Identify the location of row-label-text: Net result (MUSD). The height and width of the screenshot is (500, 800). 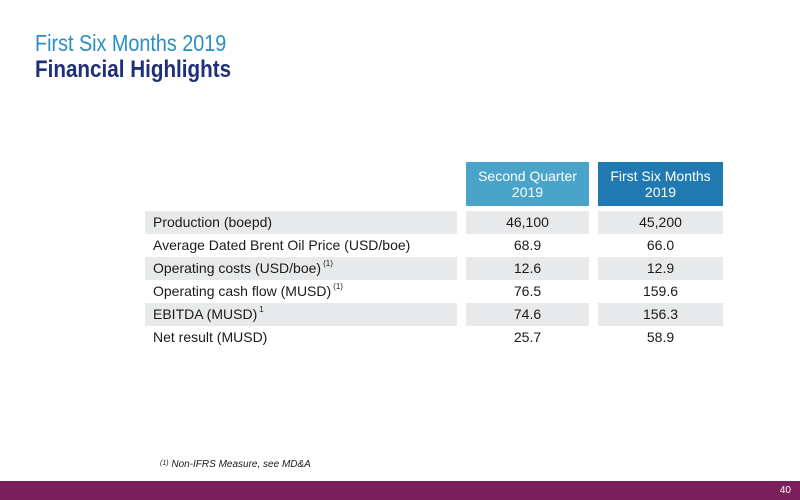
(210, 337).